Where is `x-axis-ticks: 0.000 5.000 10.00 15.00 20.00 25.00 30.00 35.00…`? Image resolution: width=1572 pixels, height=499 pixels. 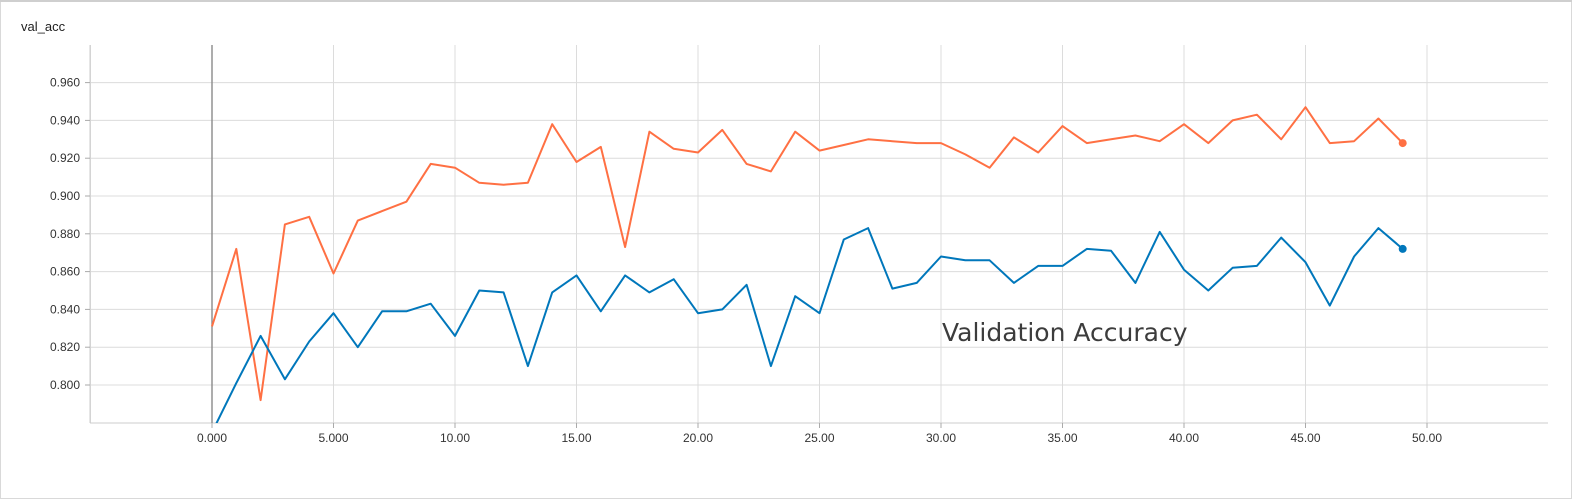 x-axis-ticks: 0.000 5.000 10.00 15.00 20.00 25.00 30.00 35.00… is located at coordinates (819, 434).